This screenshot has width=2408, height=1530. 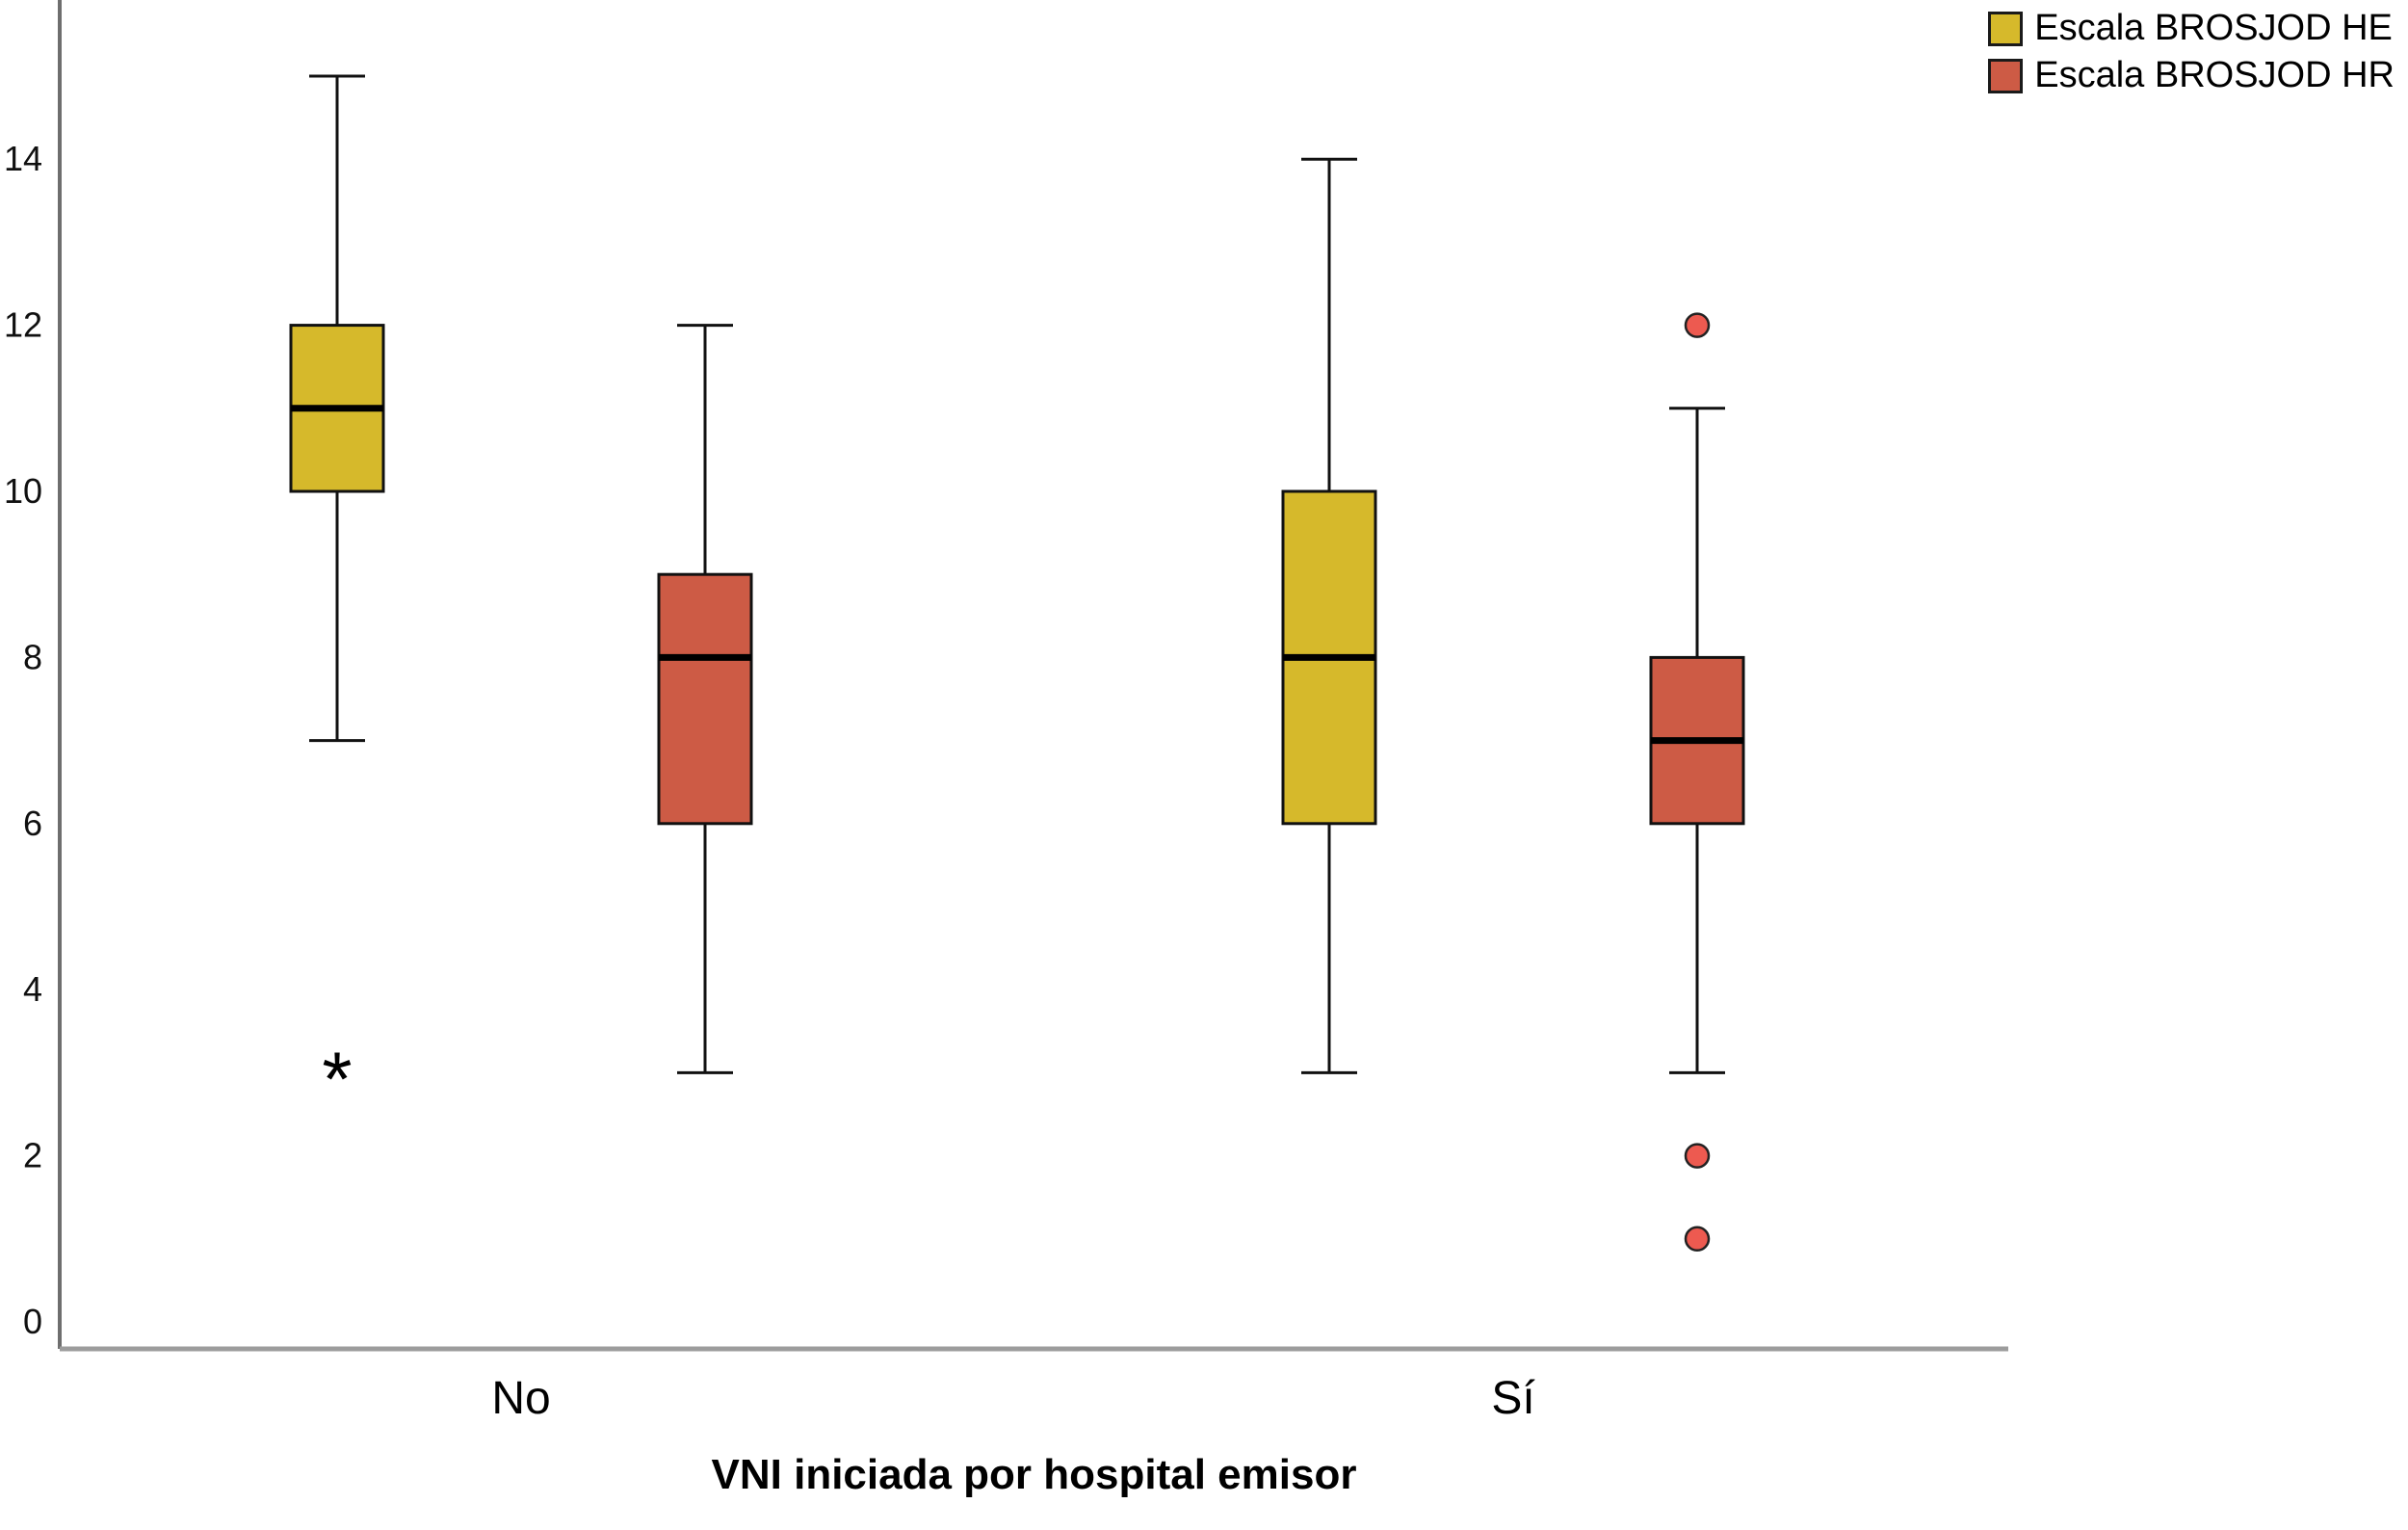 I want to click on x-category-label-si: Sí, so click(x=1513, y=1398).